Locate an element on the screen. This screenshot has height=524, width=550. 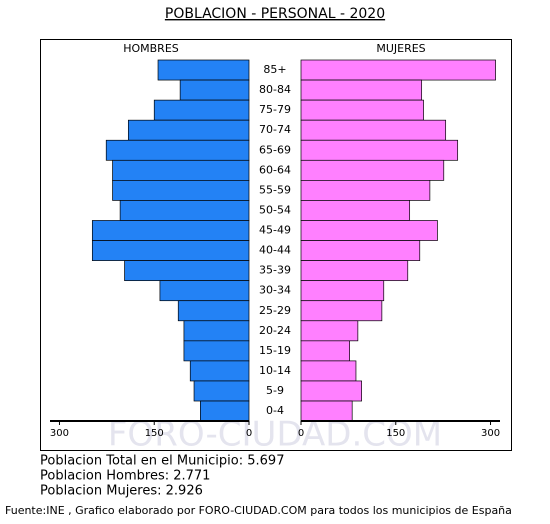
summary-line: Poblacion Hombres: 2.771 is located at coordinates (125, 476).